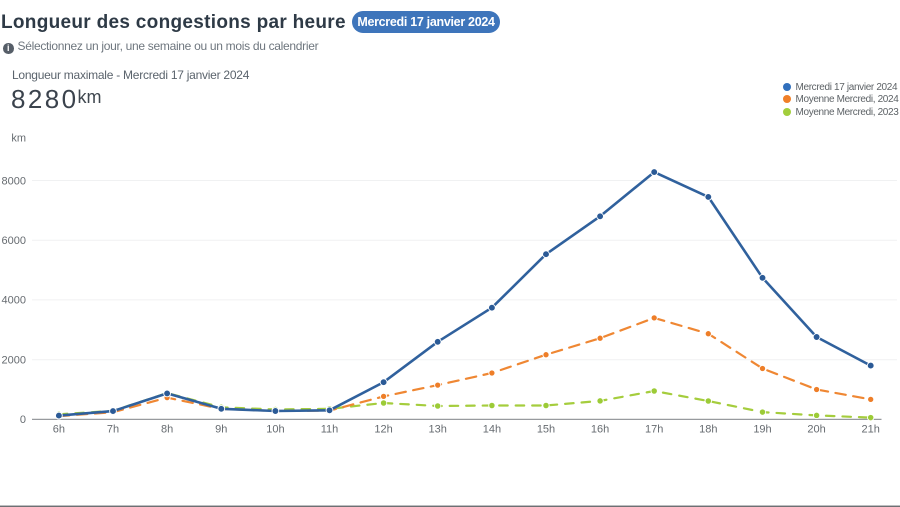 The image size is (900, 507). I want to click on svg-text: 7h, so click(113, 430).